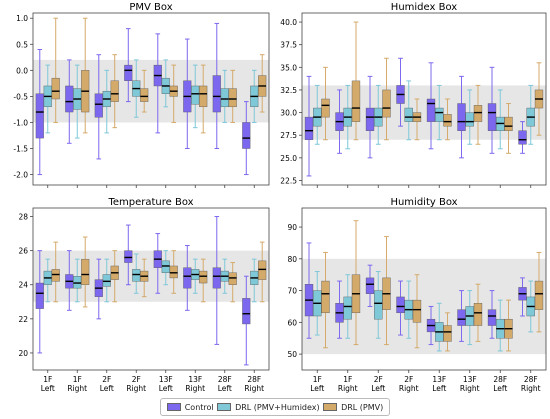 The height and width of the screenshot is (419, 550). Describe the element at coordinates (23, 319) in the screenshot. I see `y-tick-label: 22` at that location.